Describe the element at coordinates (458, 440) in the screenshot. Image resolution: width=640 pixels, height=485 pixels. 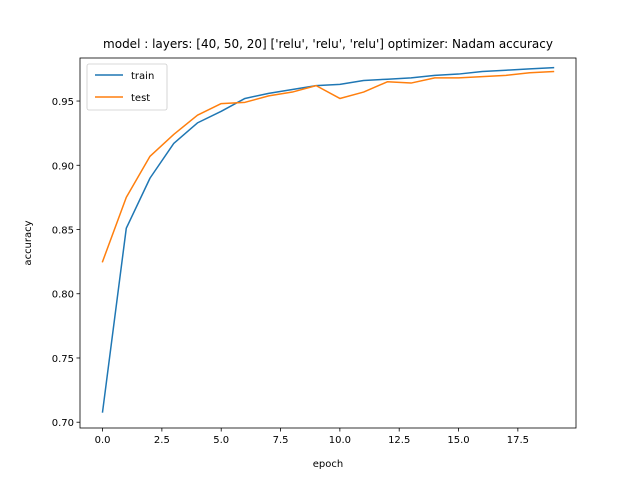
I see `x-tick-label: 15.0` at that location.